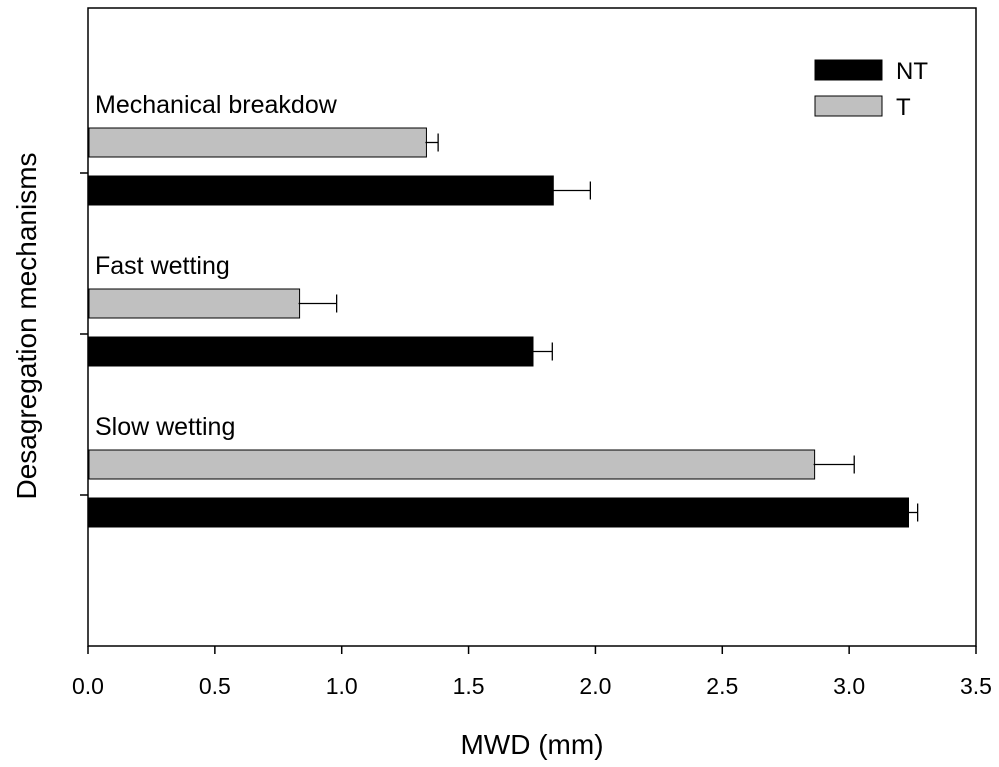  What do you see at coordinates (532, 672) in the screenshot?
I see `x-axis-ticks: 0.0 0.5 1.0 1.5 2.0 2.5 3.0 3.5` at bounding box center [532, 672].